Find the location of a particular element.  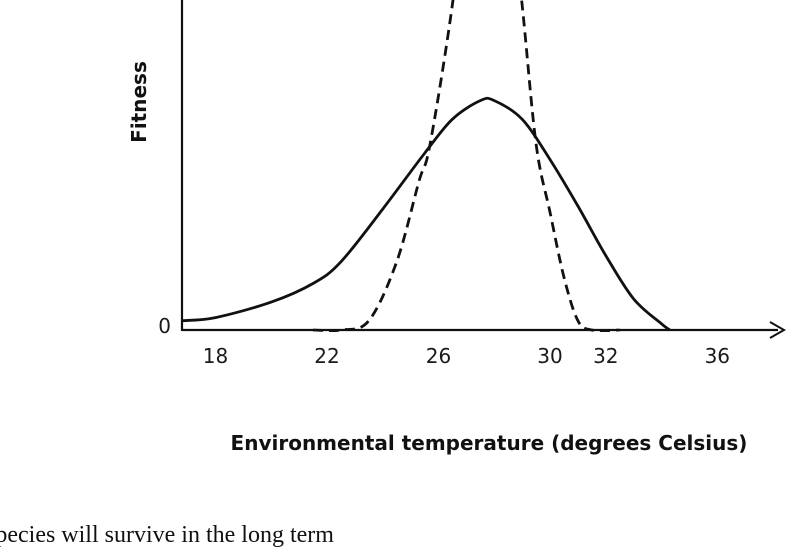

x-axis-arrowhead is located at coordinates (778, 330).